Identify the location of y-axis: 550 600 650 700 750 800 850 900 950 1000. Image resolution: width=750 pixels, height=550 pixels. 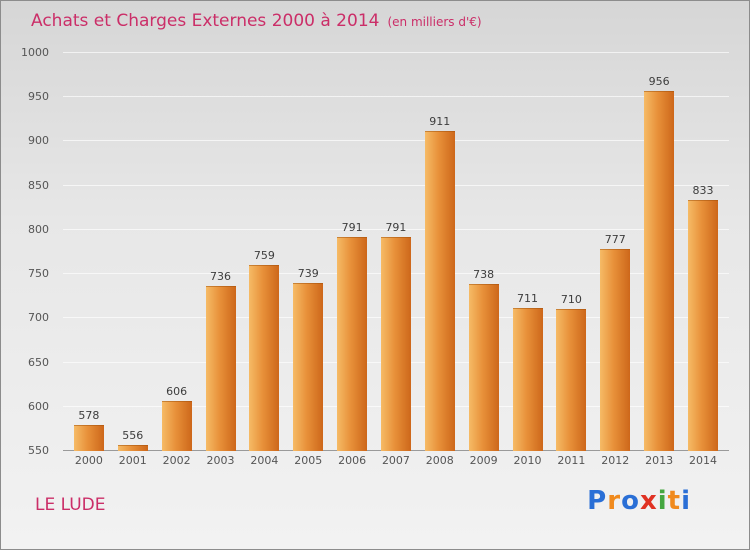
(28, 251).